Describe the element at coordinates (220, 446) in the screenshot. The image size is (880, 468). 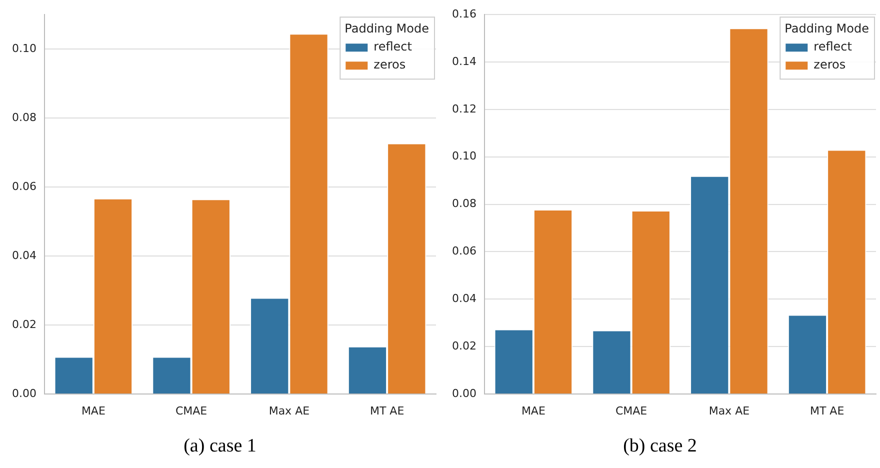
I see `text: (a) case 1` at that location.